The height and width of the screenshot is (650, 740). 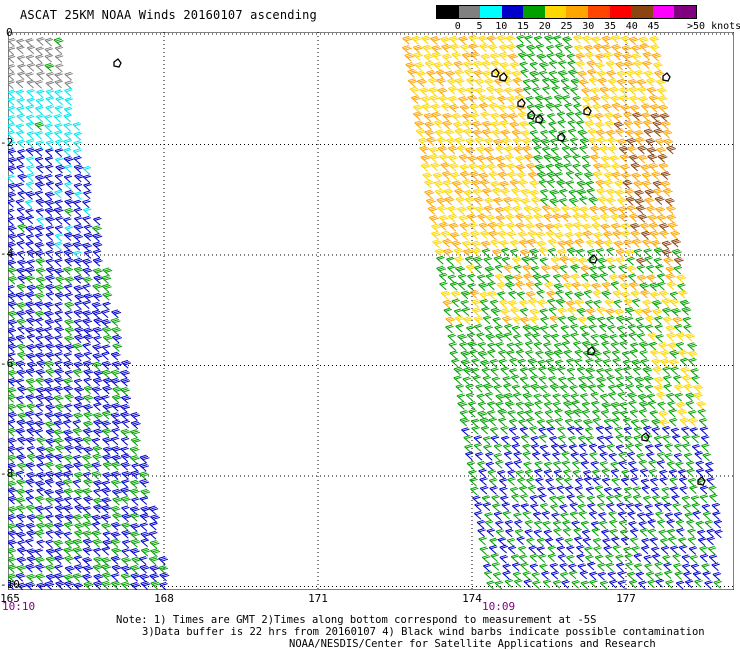 I want to click on legend-swatch, so click(x=642, y=12).